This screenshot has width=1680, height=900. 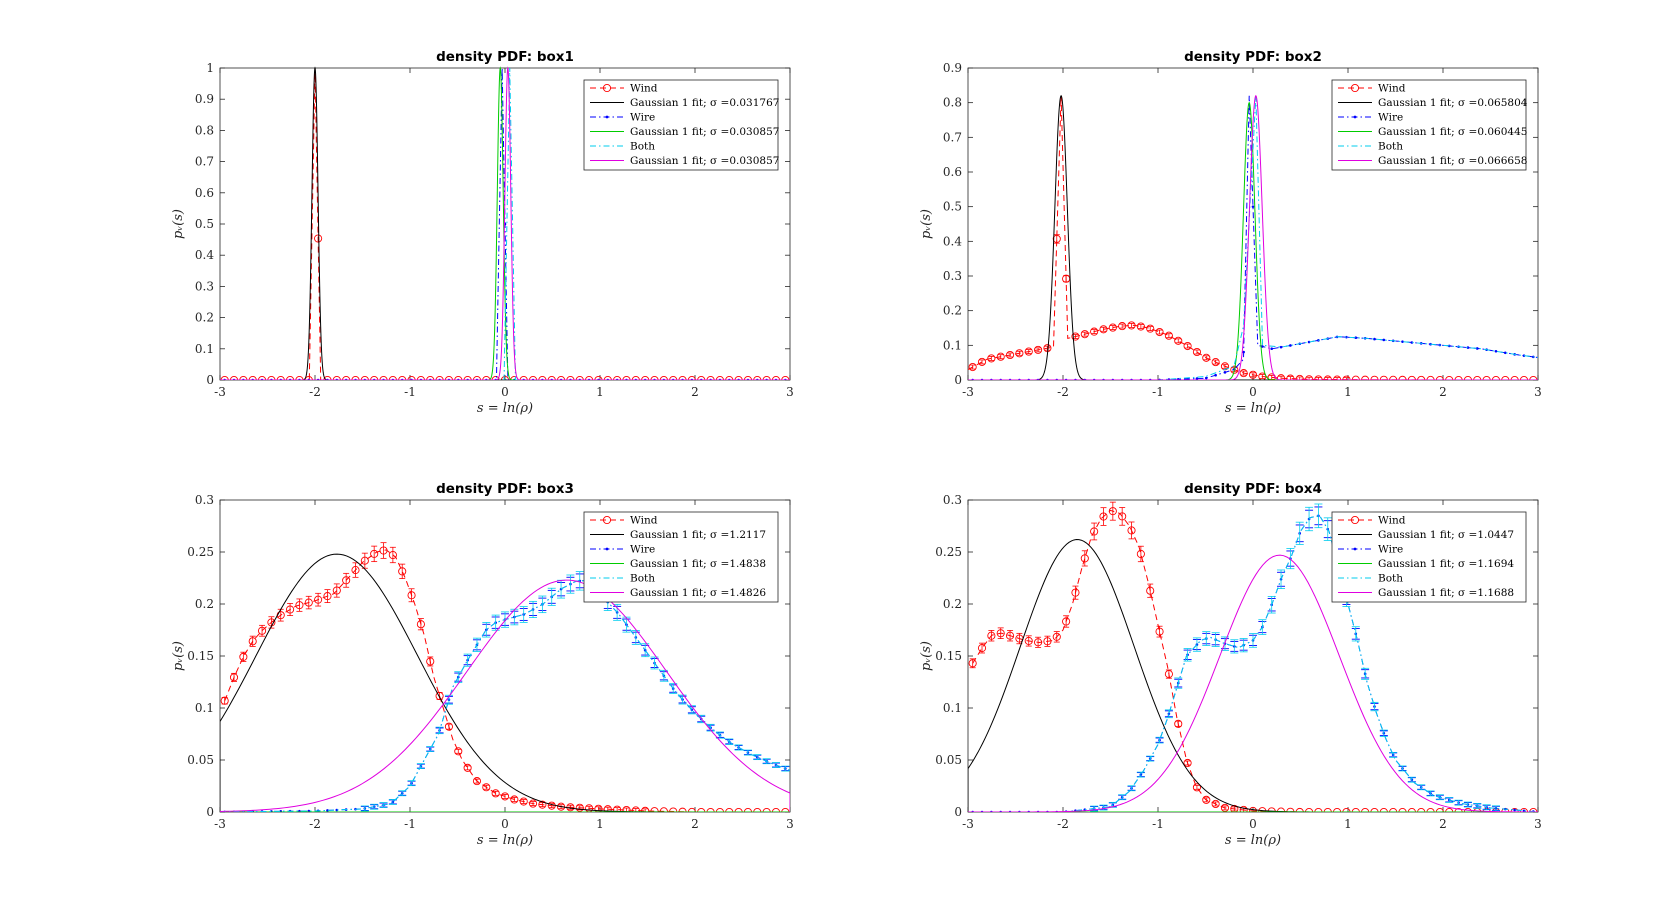 I want to click on y-axis-label: pᵥ(s), so click(x=178, y=224).